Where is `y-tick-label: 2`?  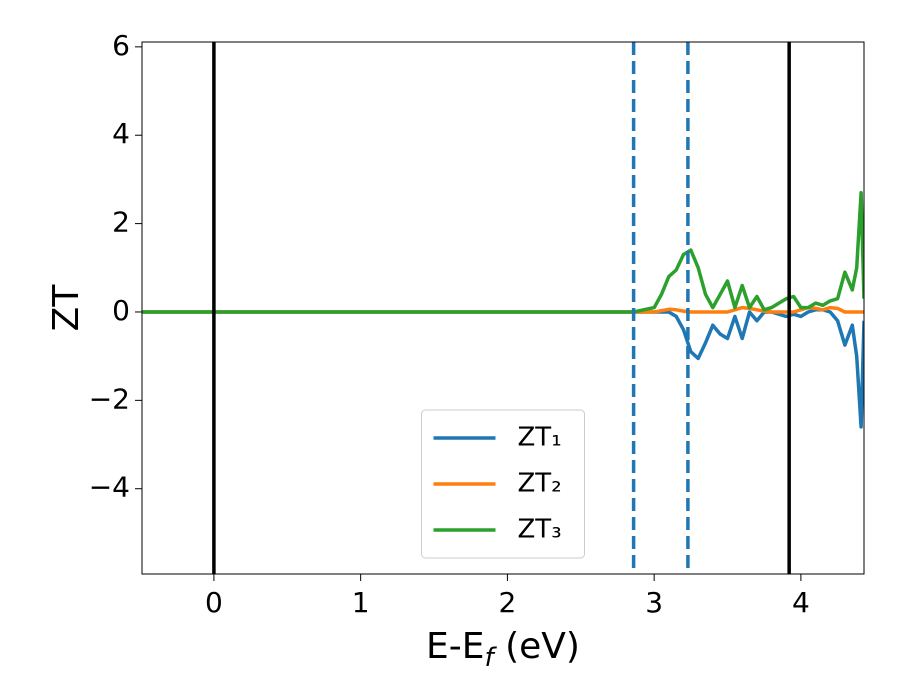
y-tick-label: 2 is located at coordinates (121, 222).